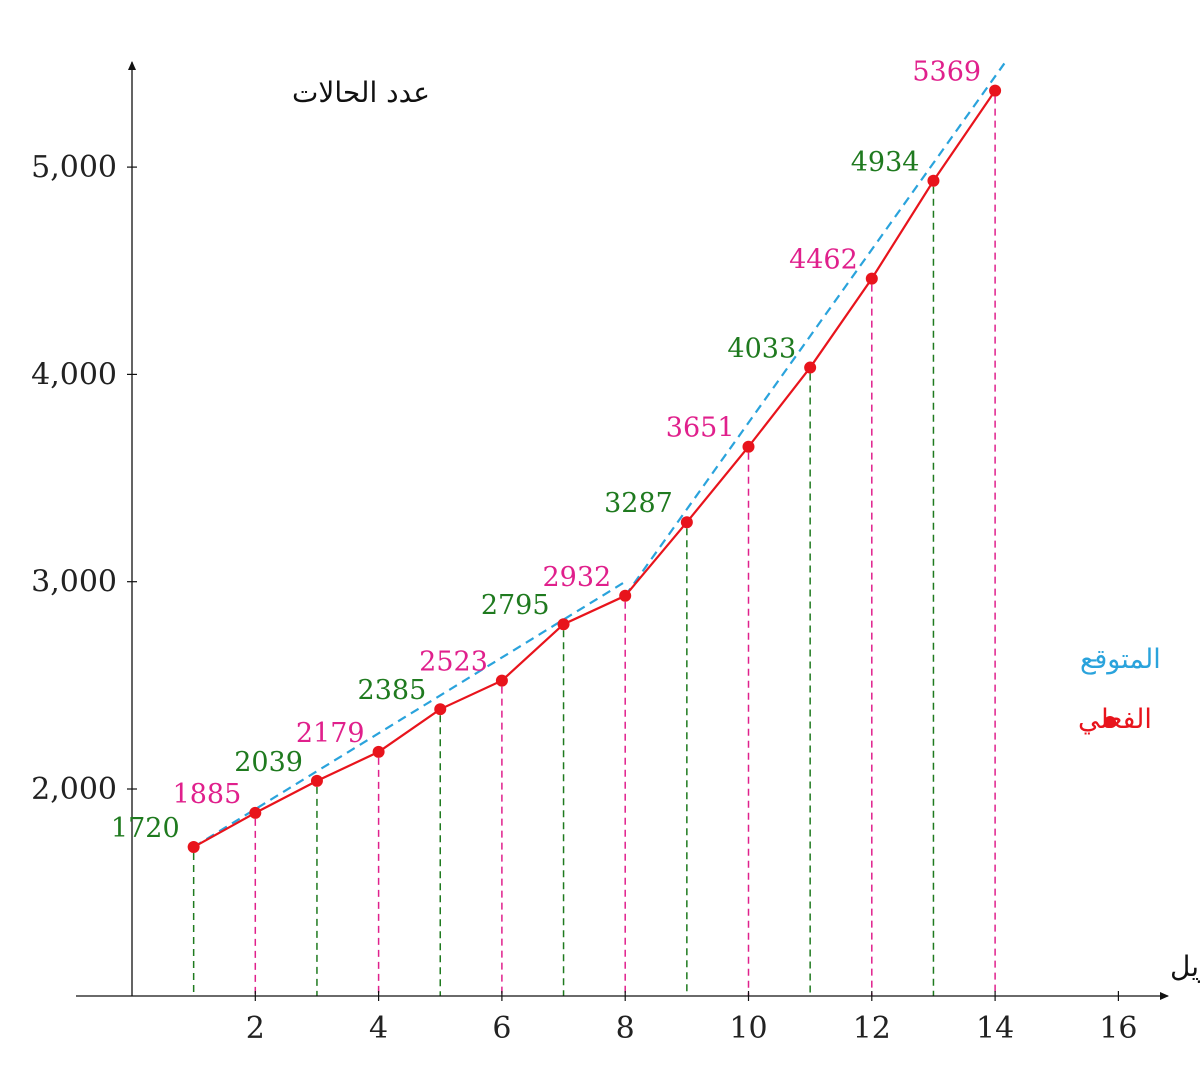  Describe the element at coordinates (330, 733) in the screenshot. I see `data-label: 2179` at that location.